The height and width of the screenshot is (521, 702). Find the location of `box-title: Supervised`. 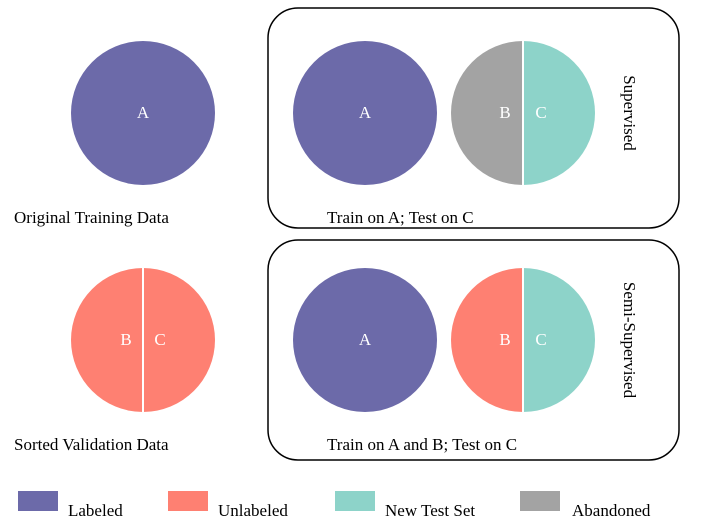

box-title: Supervised is located at coordinates (629, 113).